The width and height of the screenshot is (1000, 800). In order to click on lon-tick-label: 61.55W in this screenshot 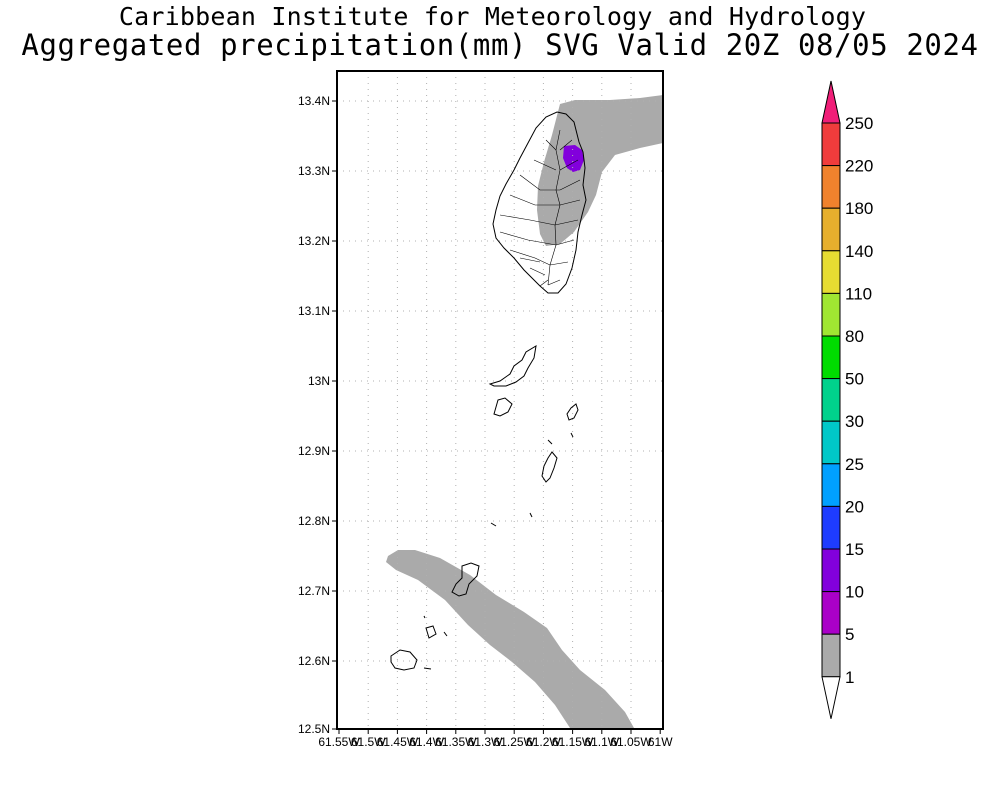, I will do `click(339, 742)`.